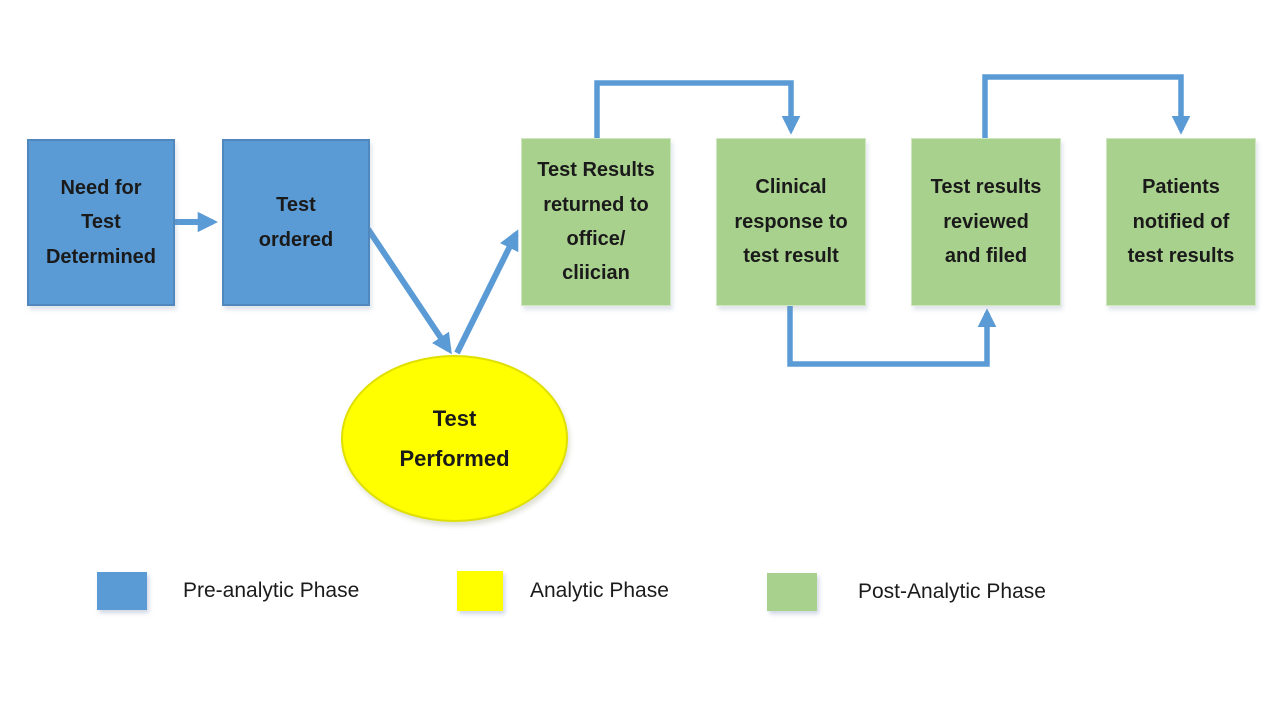  I want to click on flow-node-test-ordered: Test ordered, so click(296, 222).